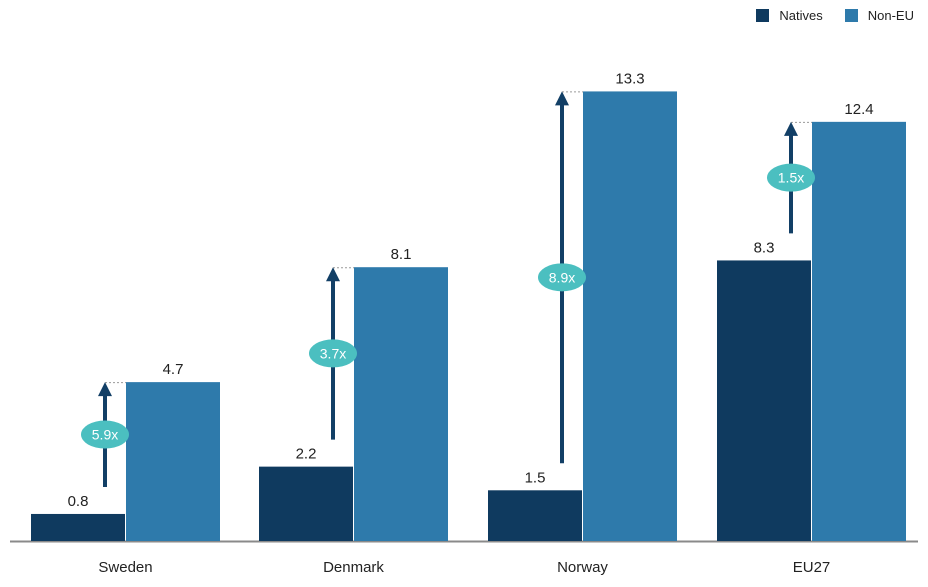 The height and width of the screenshot is (587, 928). I want to click on bar-natives-norway, so click(535, 515).